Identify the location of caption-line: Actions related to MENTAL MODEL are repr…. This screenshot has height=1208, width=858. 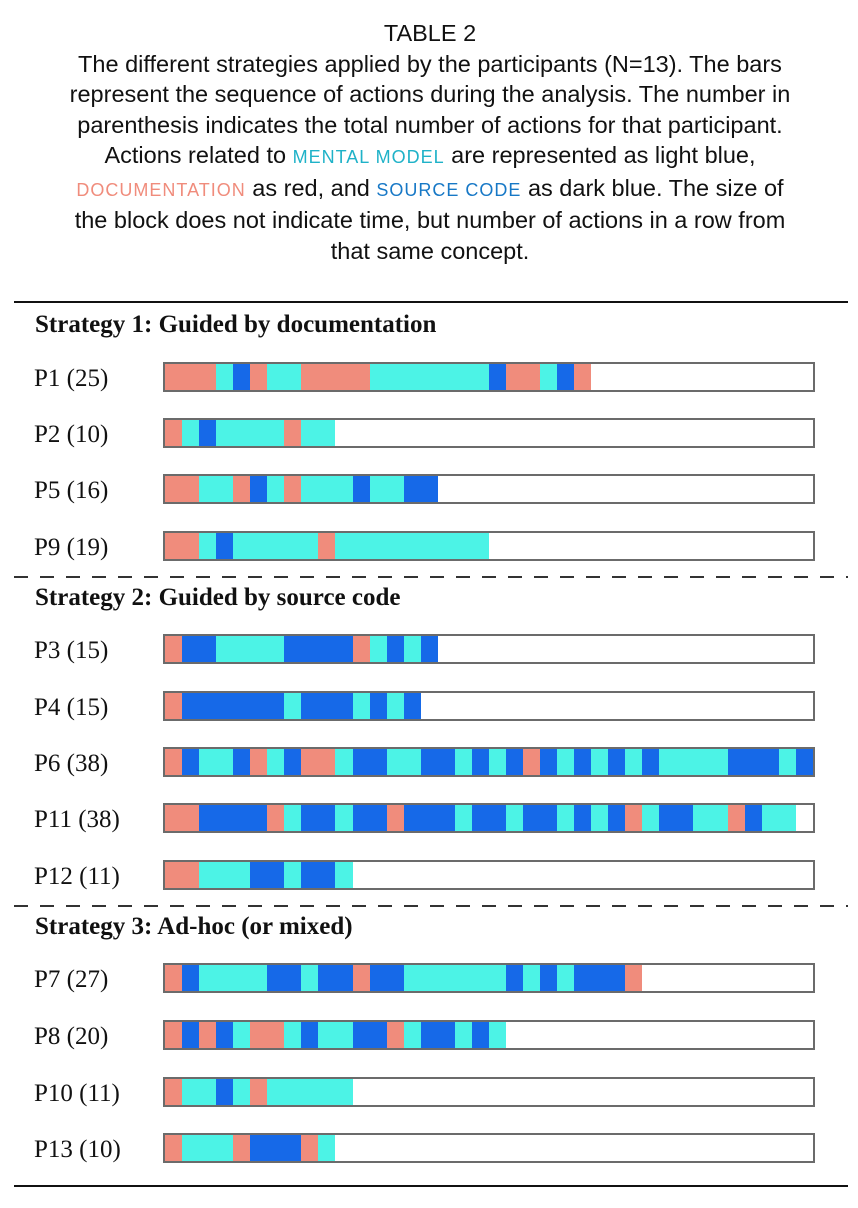
(430, 156).